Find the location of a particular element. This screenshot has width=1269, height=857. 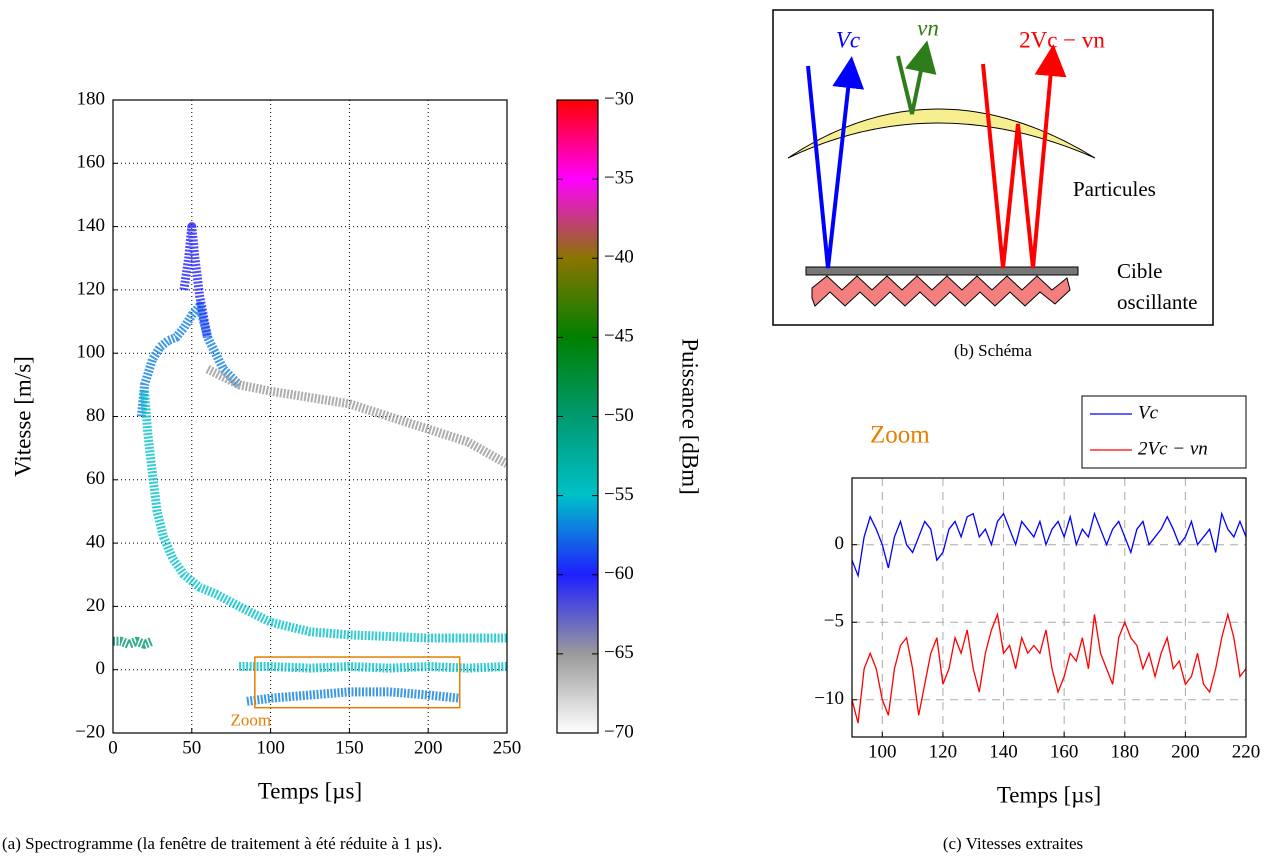

colorbar-label: Puissance [dBm] is located at coordinates (690, 416).